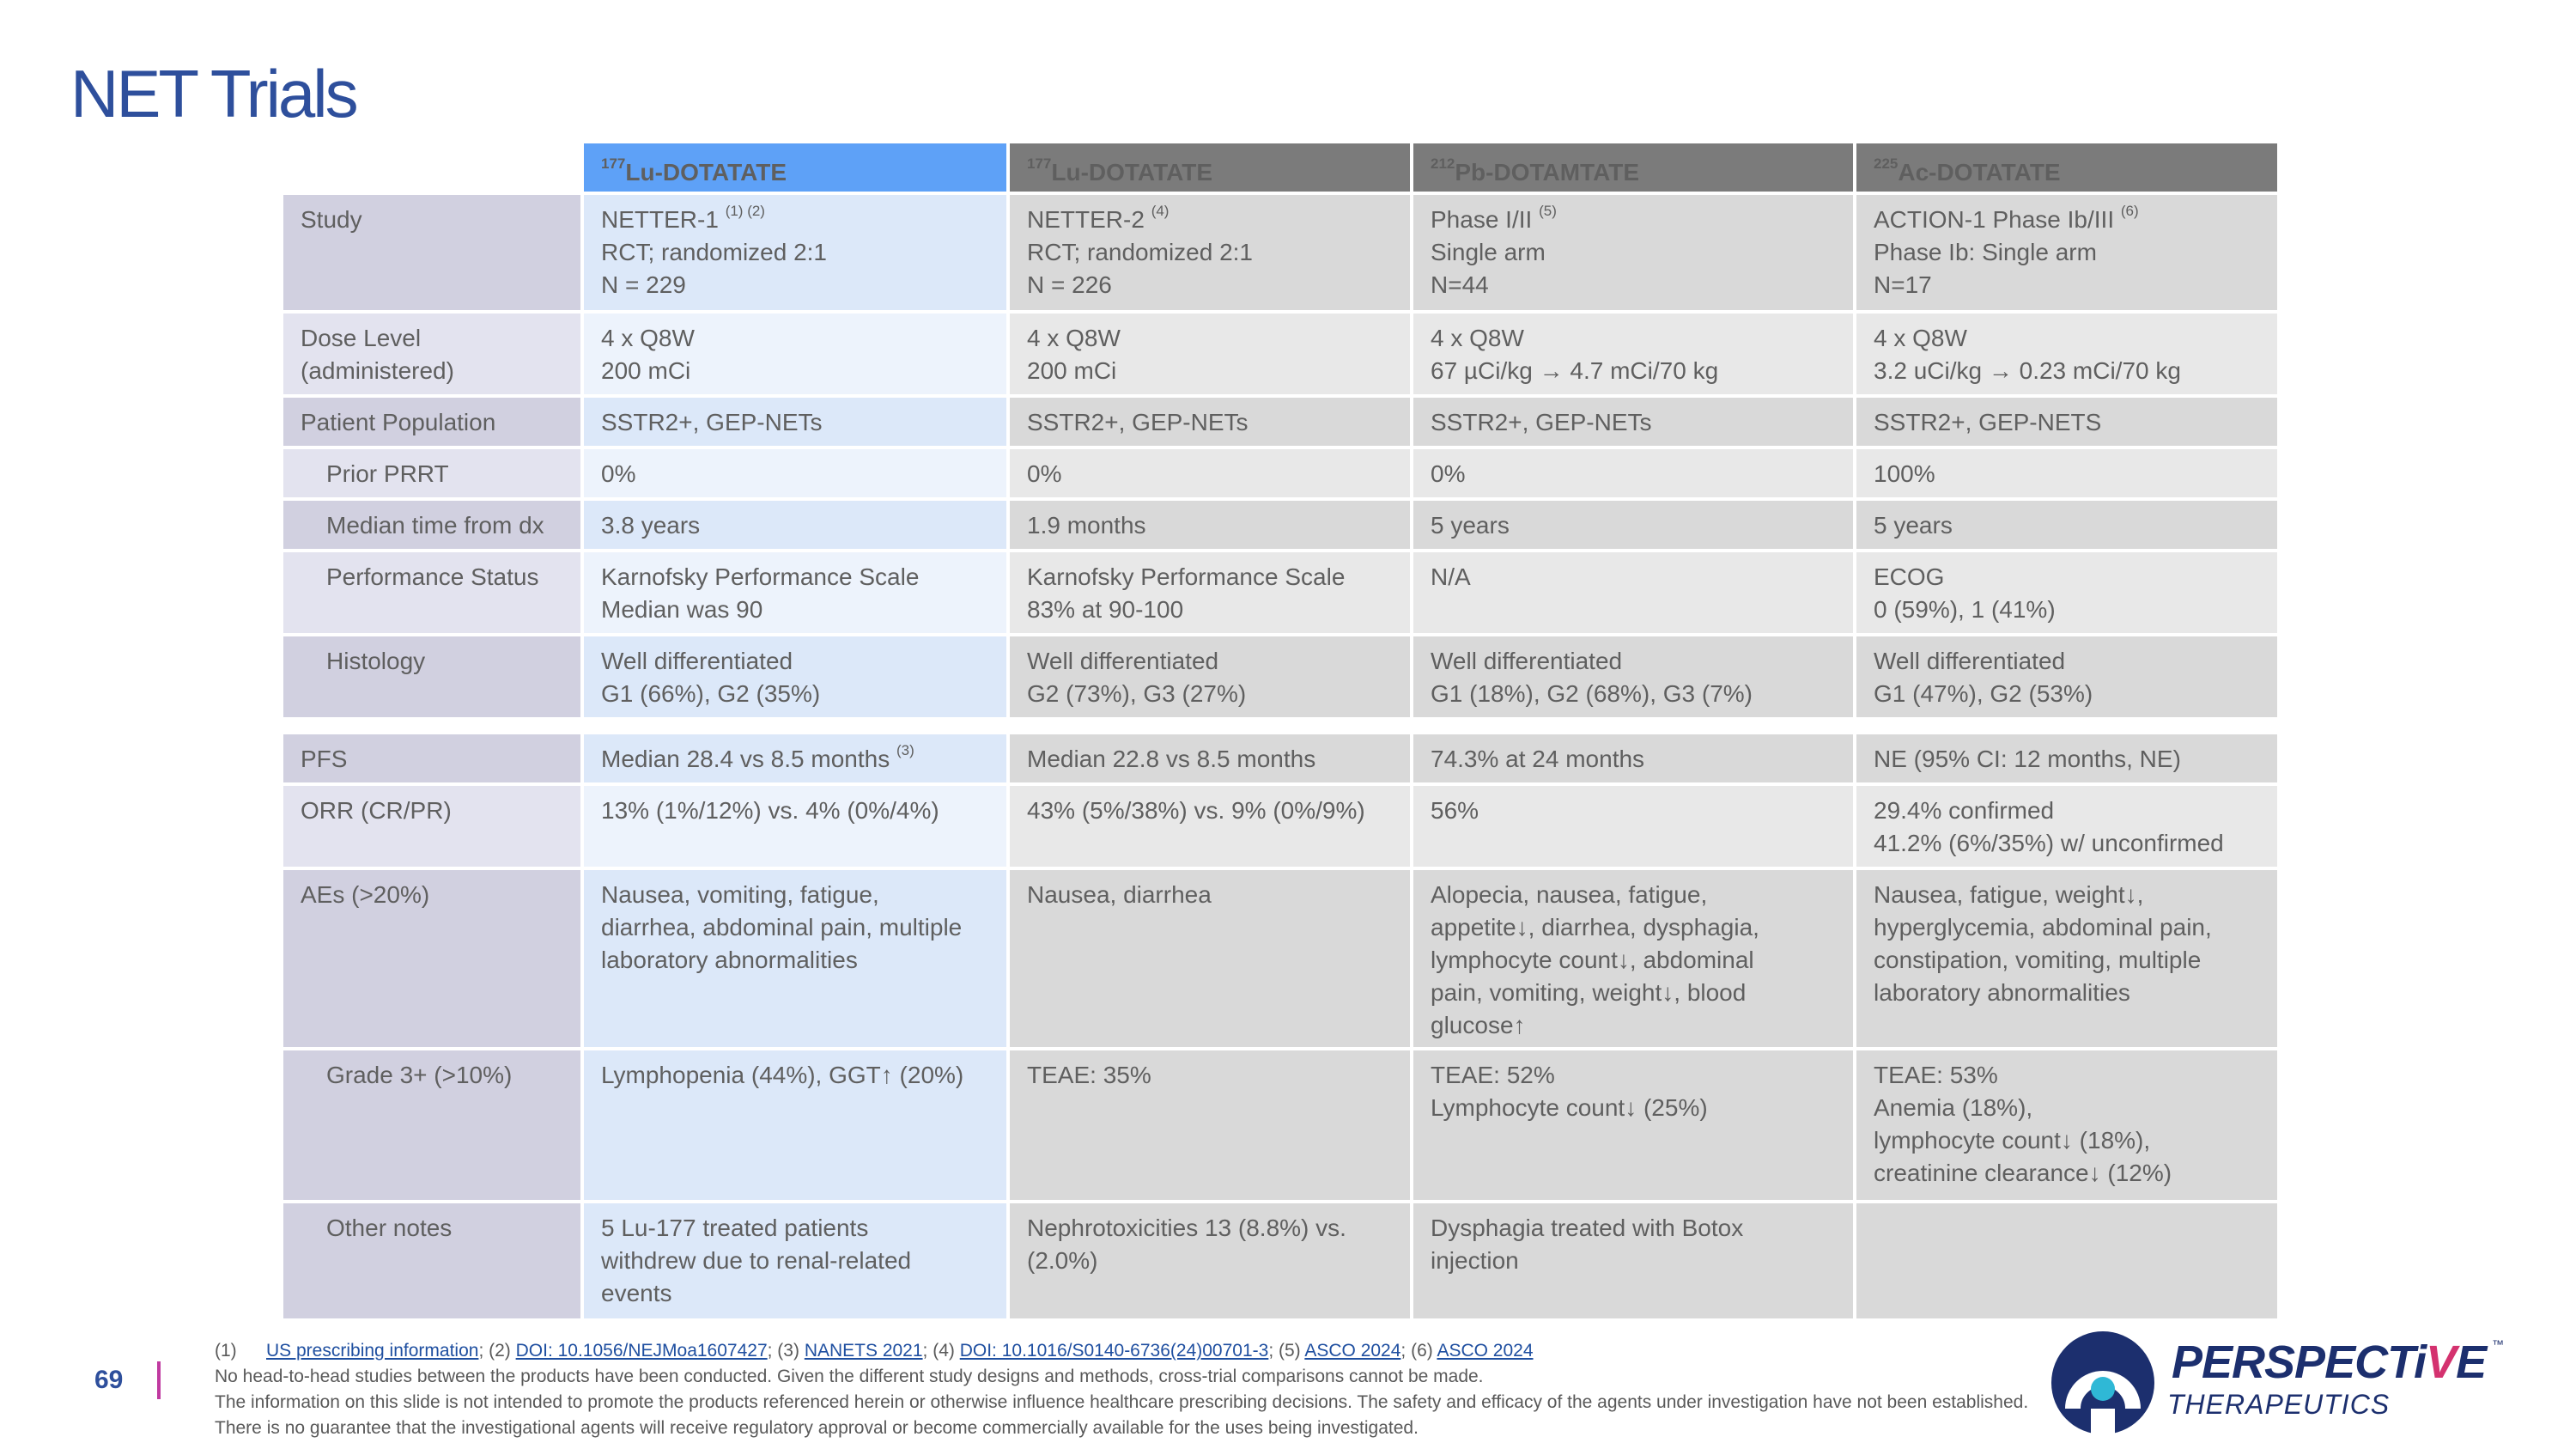 This screenshot has height=1449, width=2576. Describe the element at coordinates (431, 422) in the screenshot. I see `row-label: Patient Population` at that location.